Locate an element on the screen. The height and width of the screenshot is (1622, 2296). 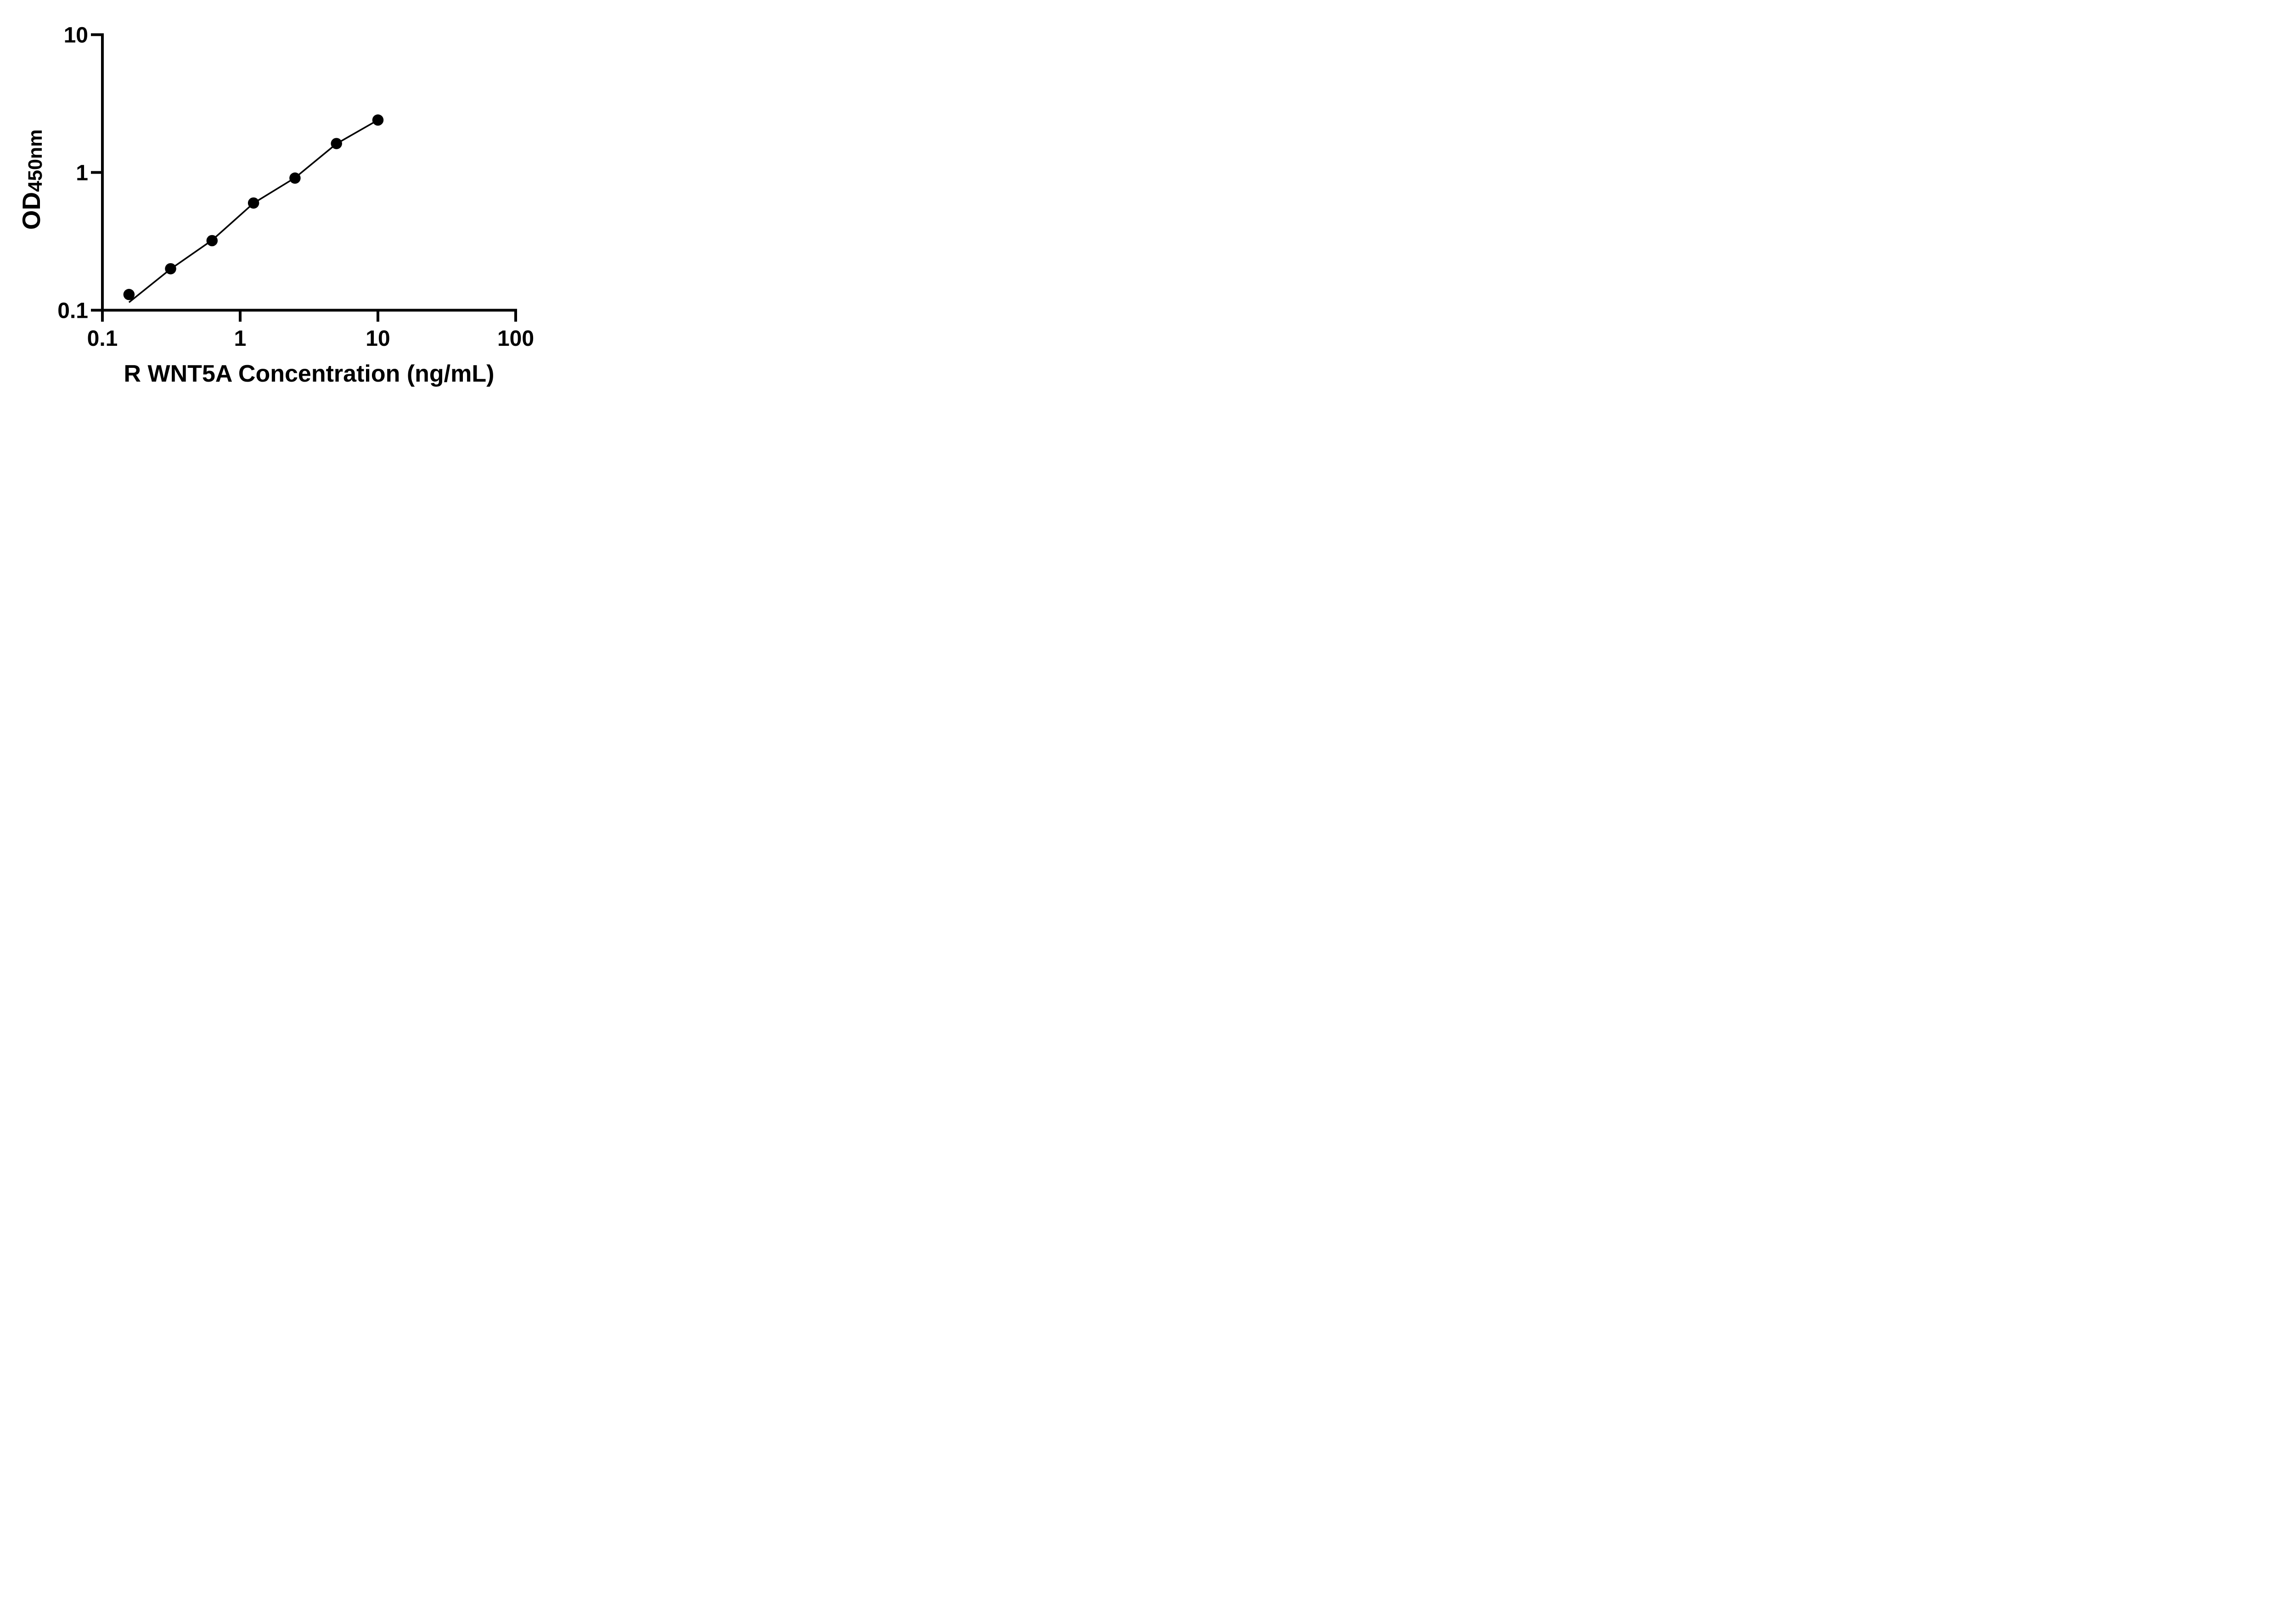
data-point-1.25ng-ml is located at coordinates (253, 203).